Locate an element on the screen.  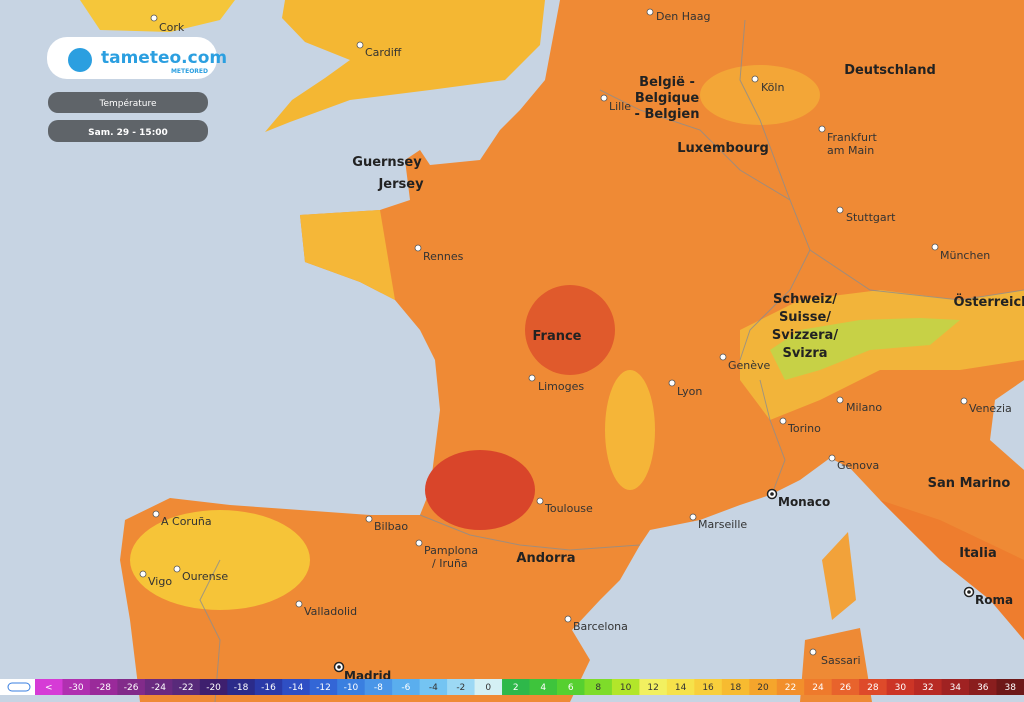
city-label-line: Monaco is located at coordinates (804, 502).